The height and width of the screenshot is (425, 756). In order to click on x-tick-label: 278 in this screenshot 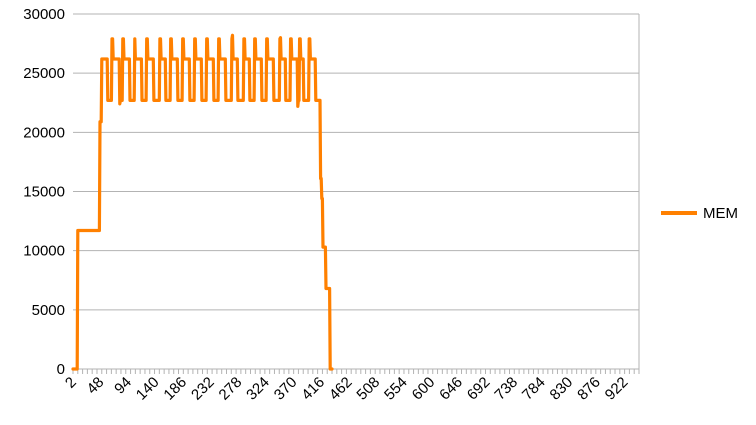, I will do `click(231, 389)`.